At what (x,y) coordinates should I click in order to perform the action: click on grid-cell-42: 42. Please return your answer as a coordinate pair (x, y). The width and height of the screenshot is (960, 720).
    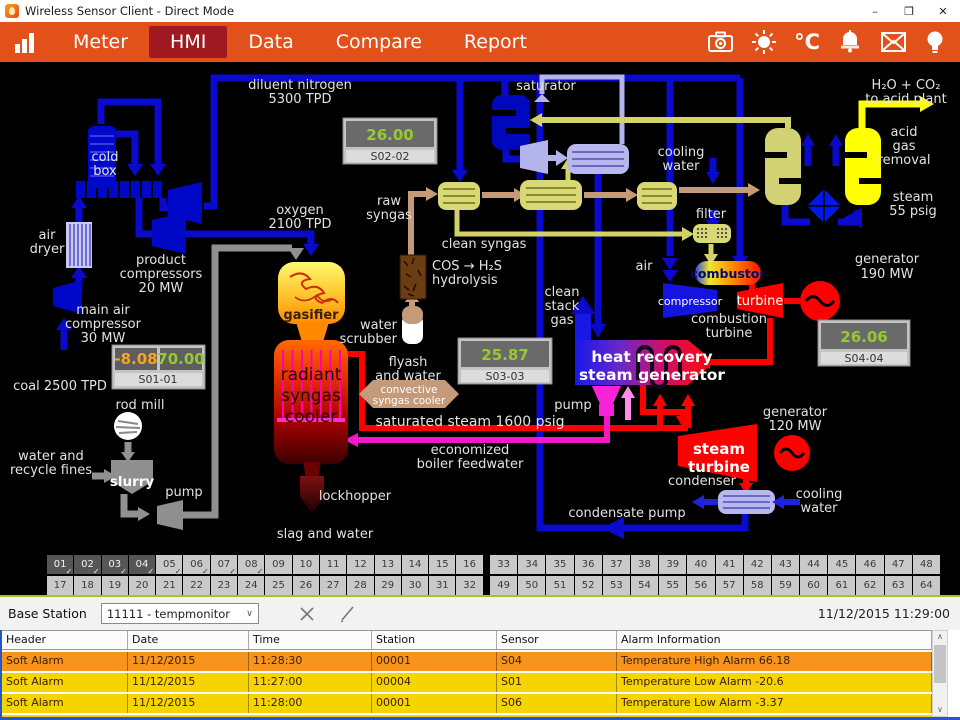
    Looking at the image, I should click on (757, 564).